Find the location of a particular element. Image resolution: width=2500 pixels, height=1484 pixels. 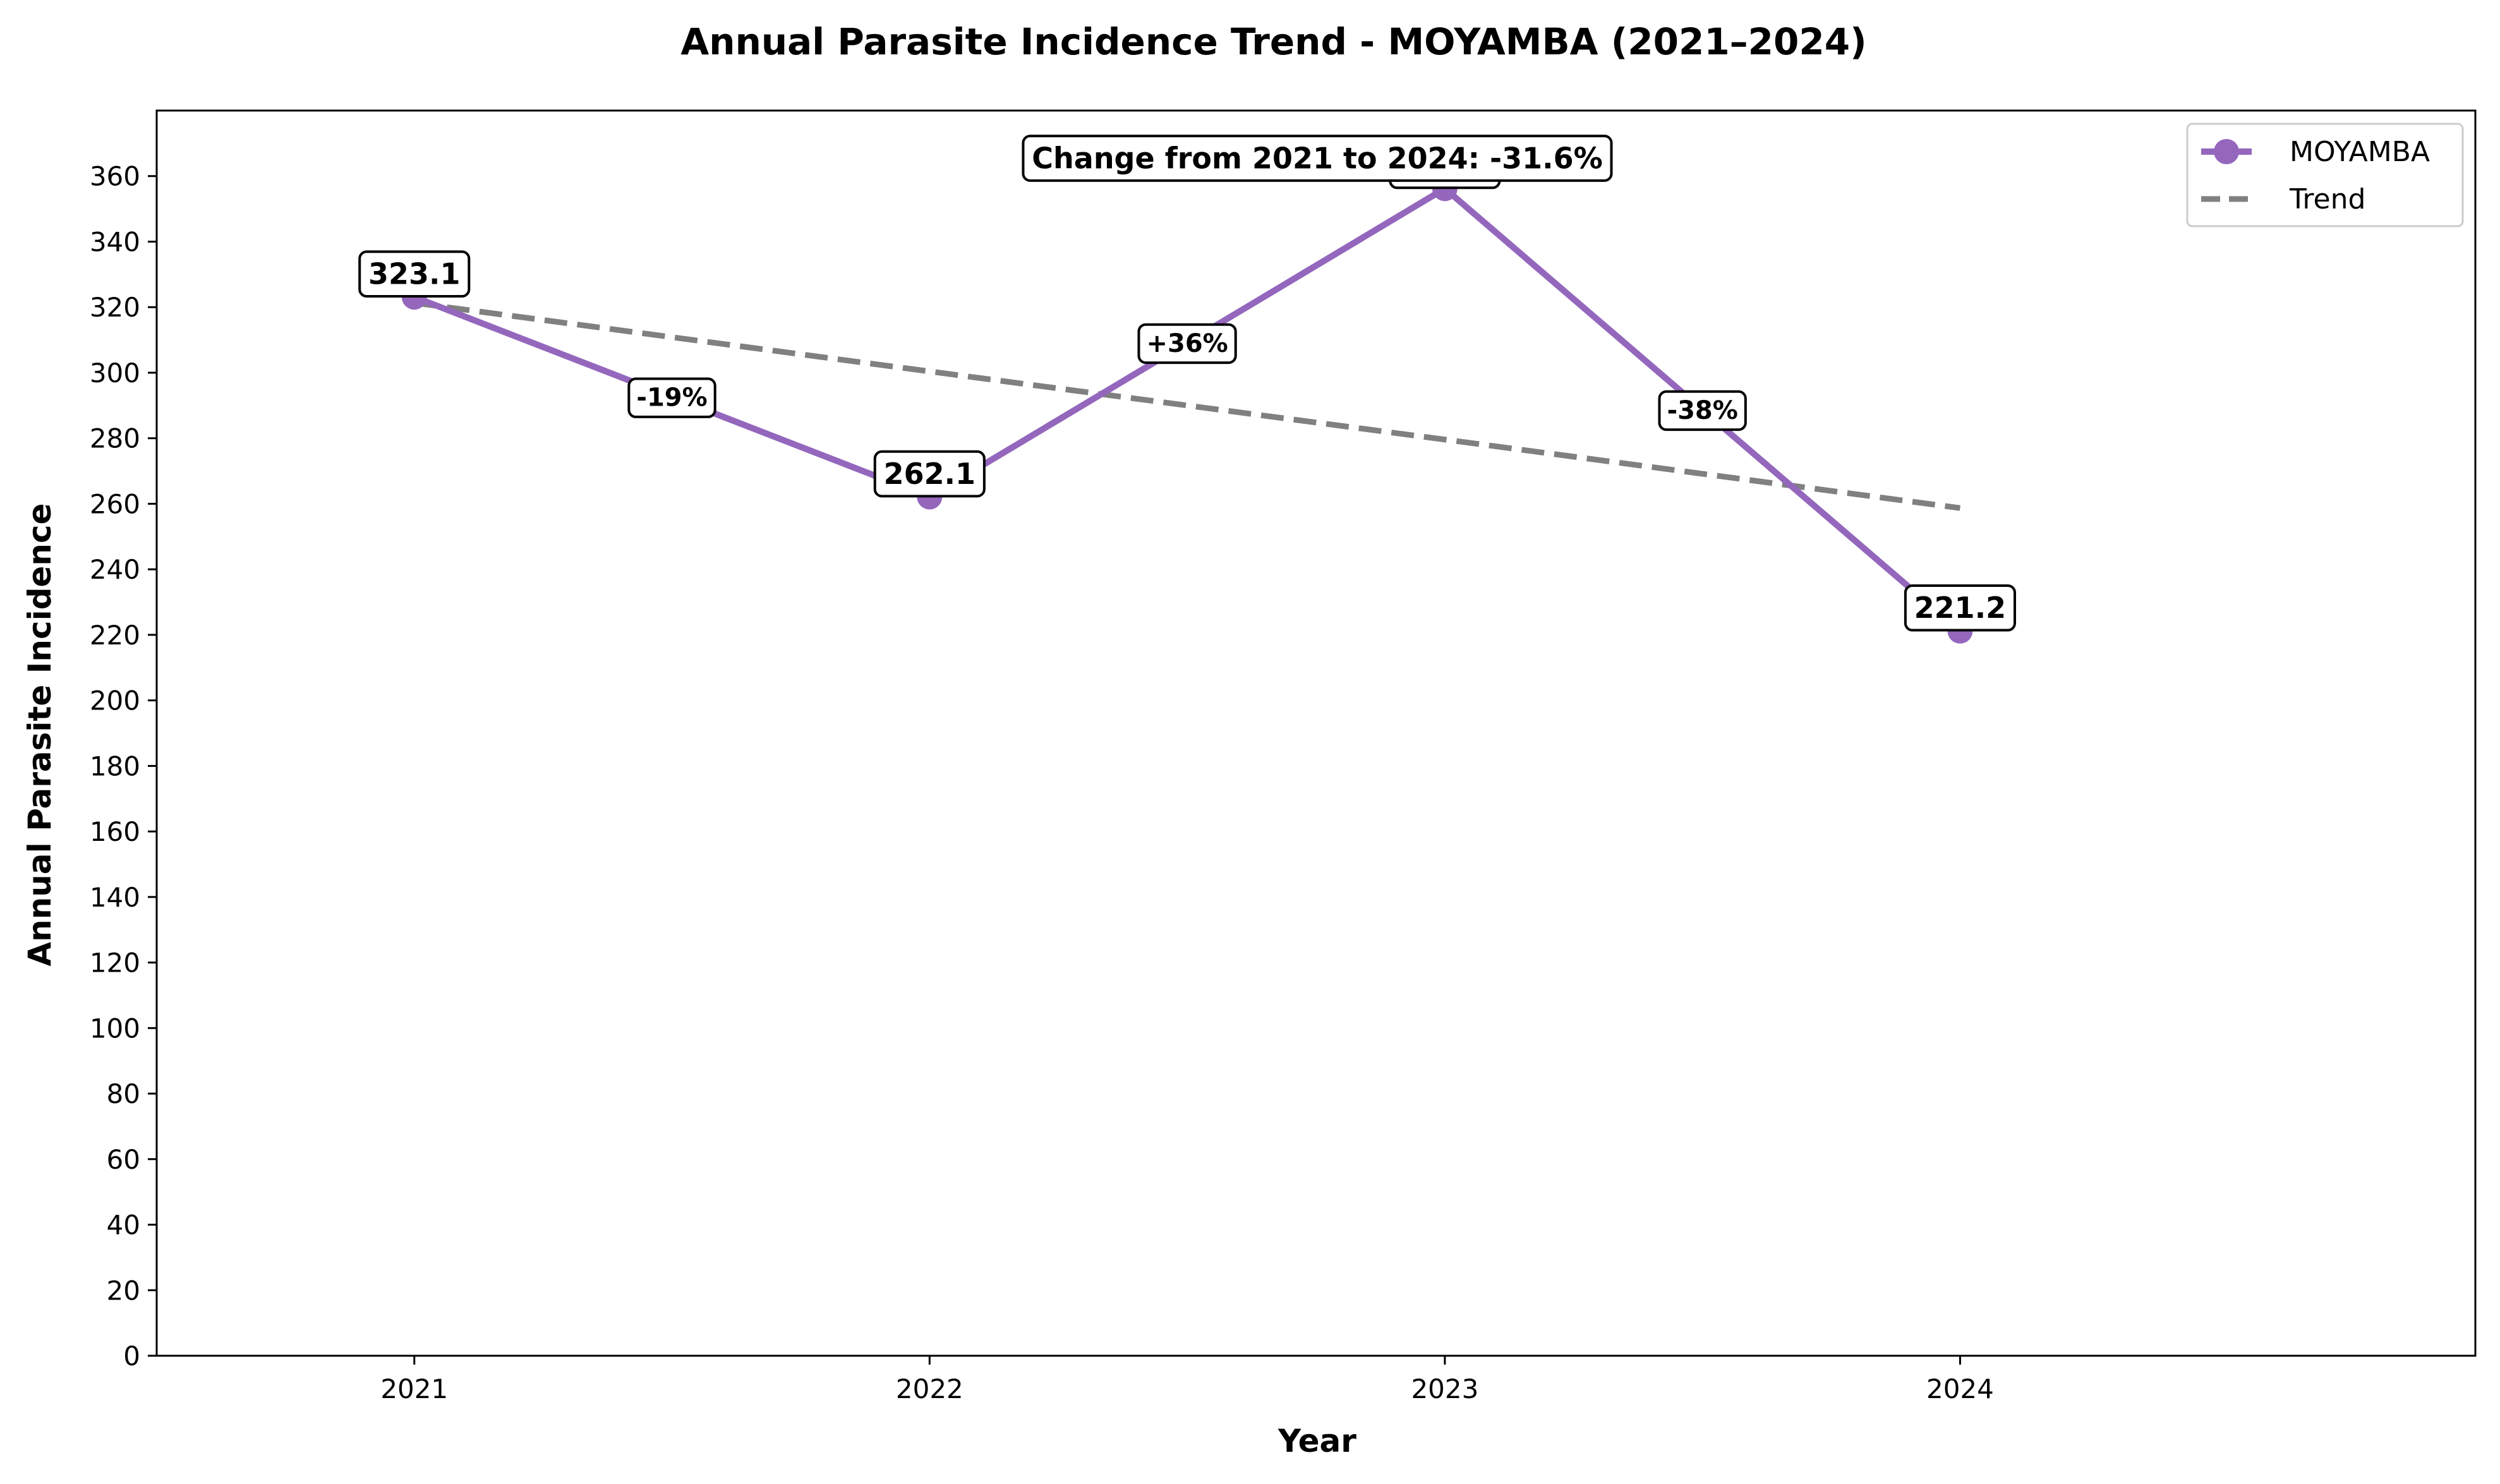

y-tick-label: 100 is located at coordinates (115, 1028).